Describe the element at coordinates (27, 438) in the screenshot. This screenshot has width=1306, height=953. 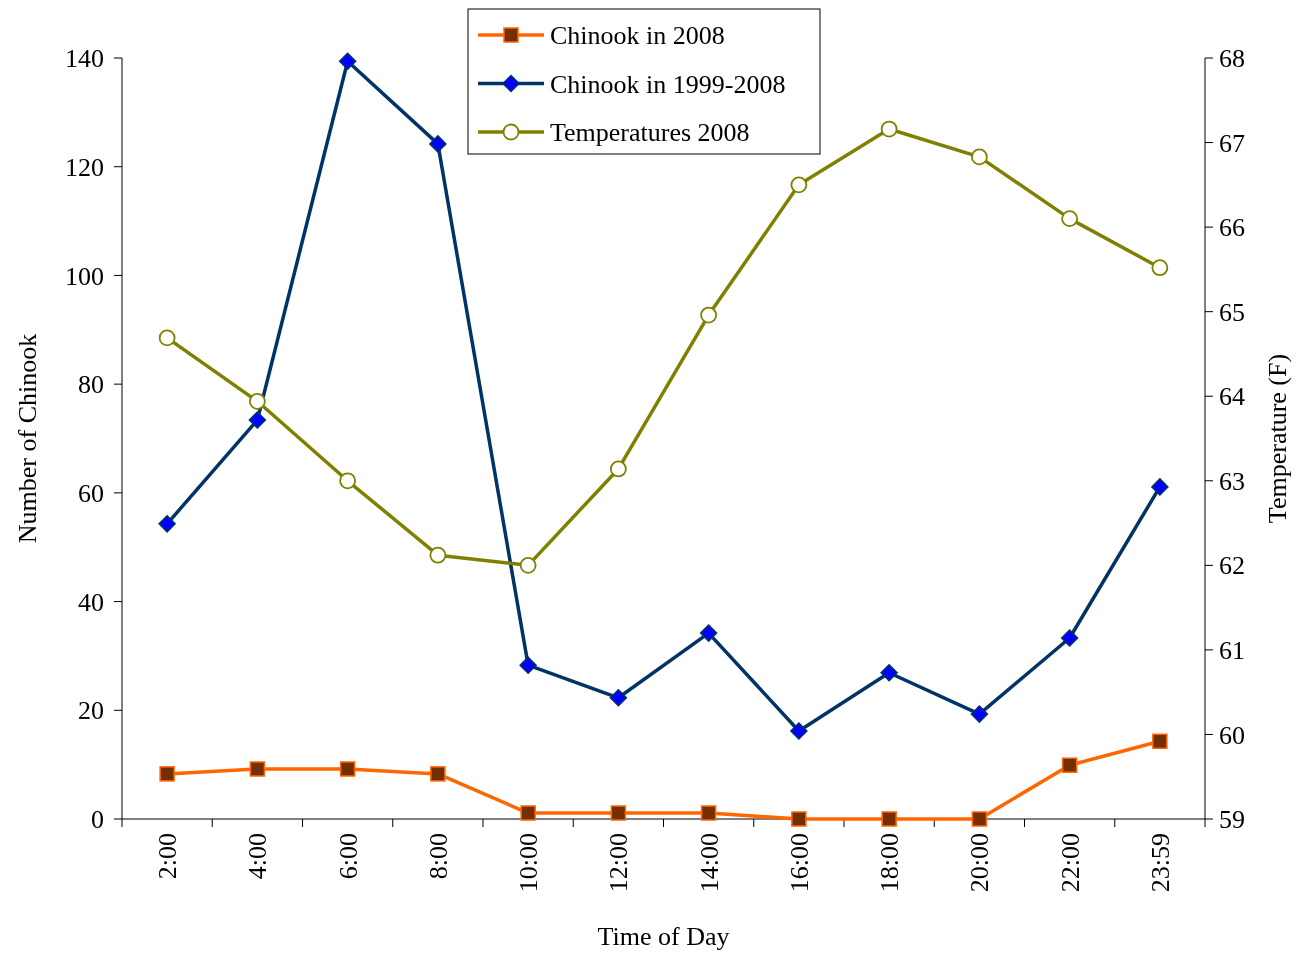
I see `y-axis-title: Number of Chinook` at that location.